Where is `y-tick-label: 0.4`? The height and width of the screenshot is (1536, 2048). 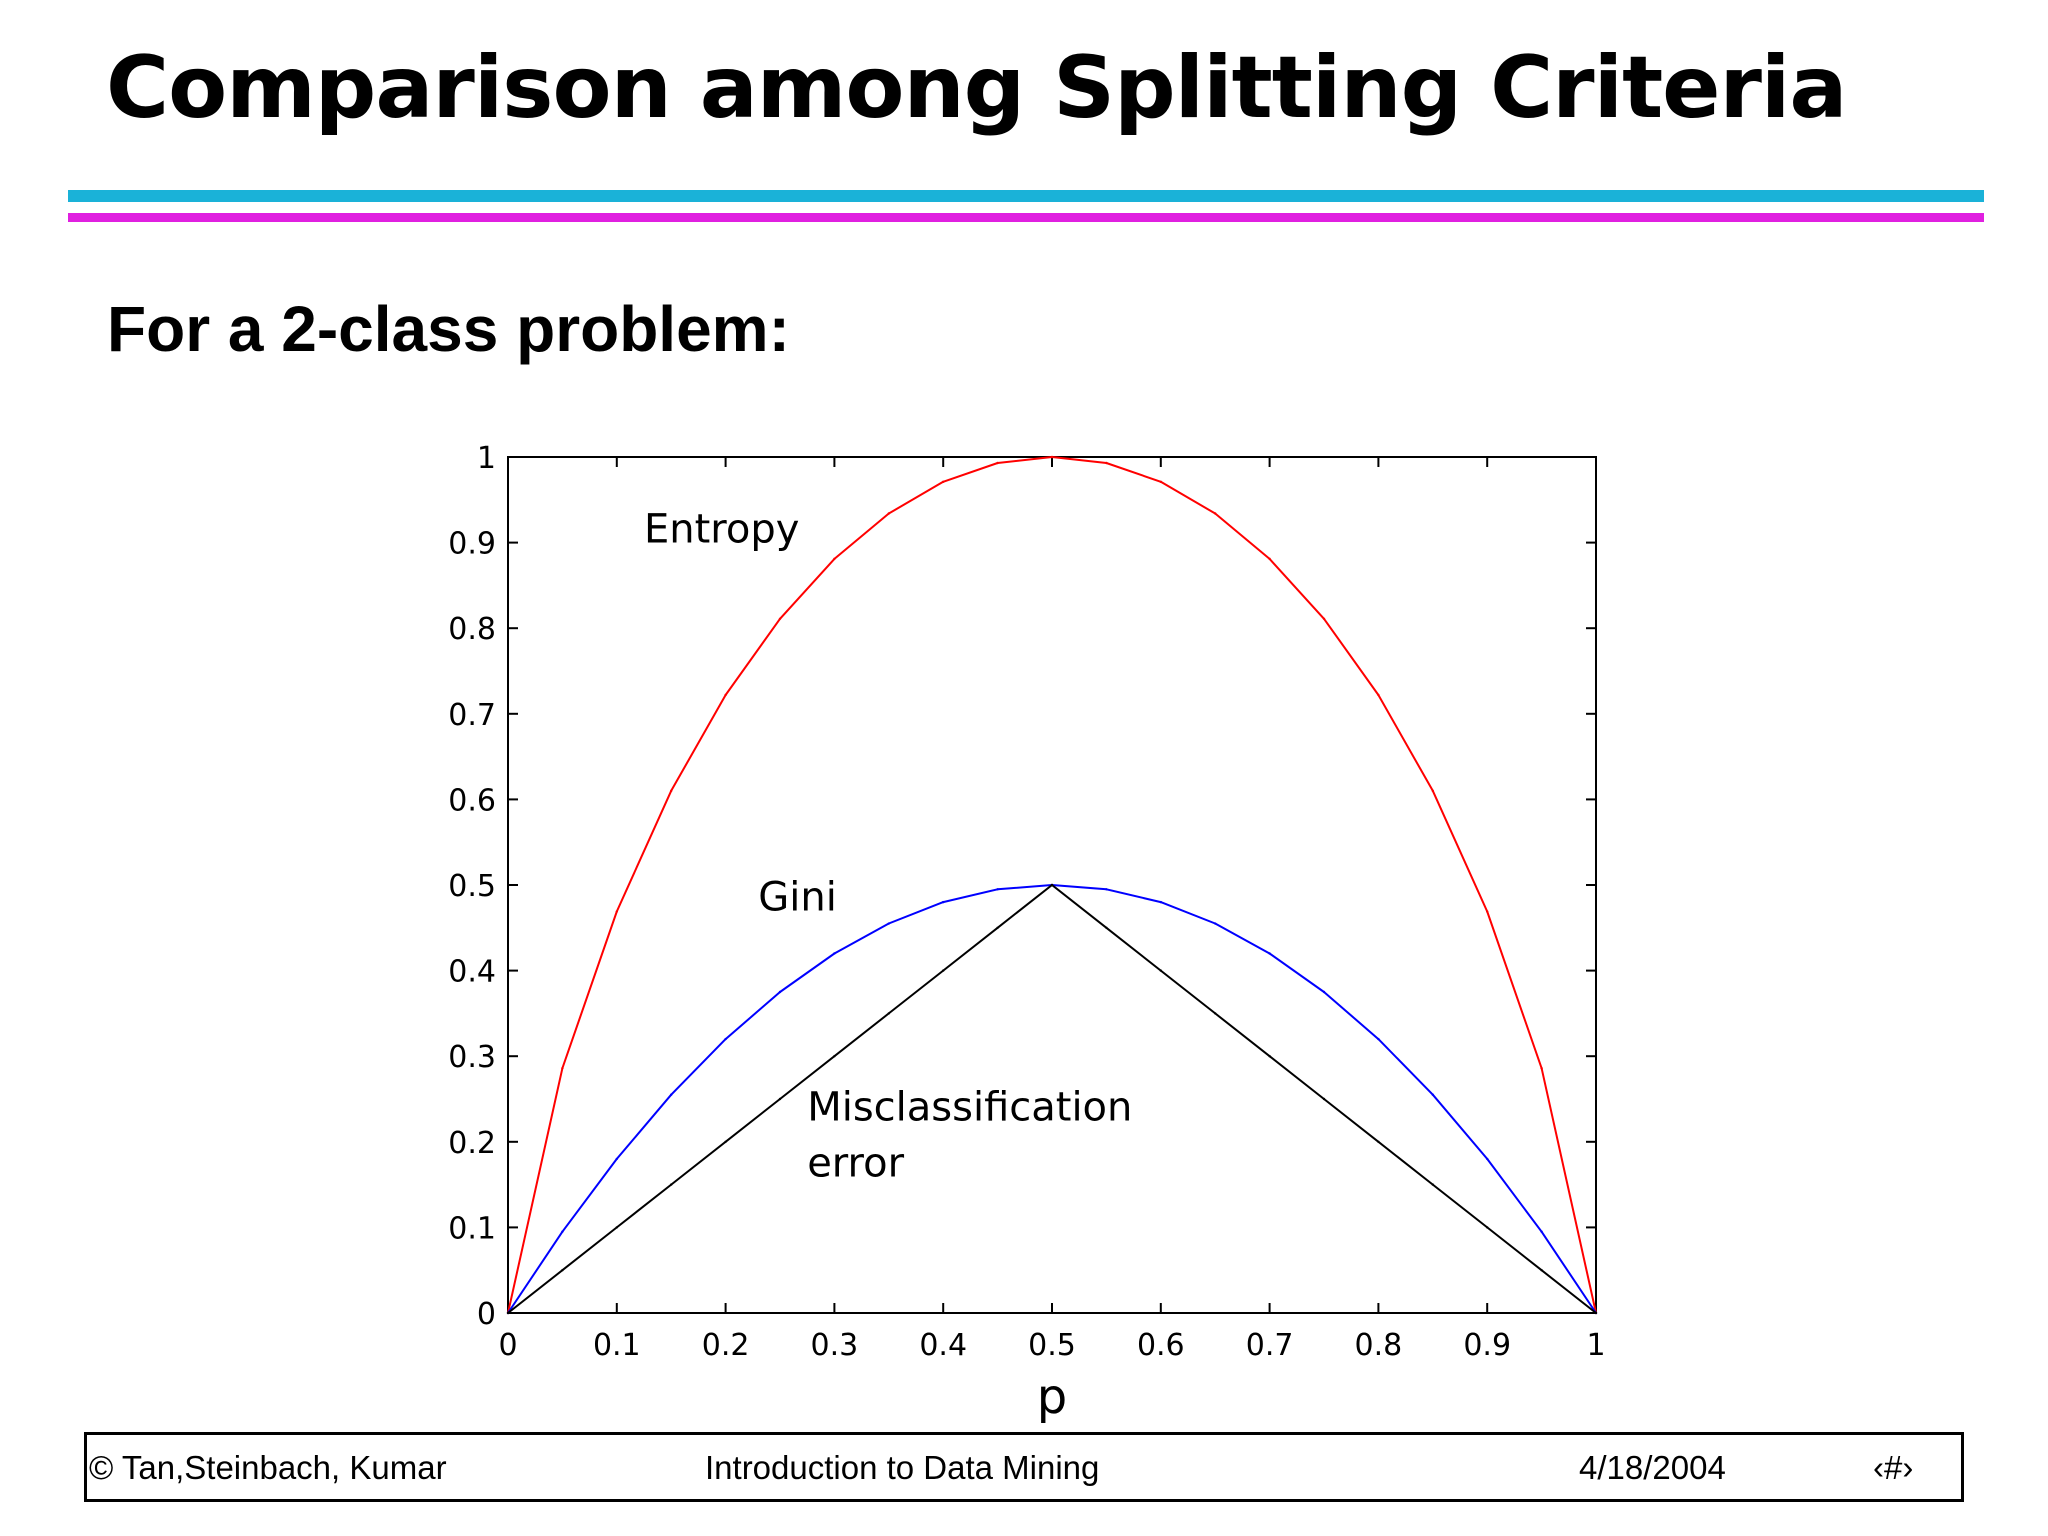
y-tick-label: 0.4 is located at coordinates (472, 972).